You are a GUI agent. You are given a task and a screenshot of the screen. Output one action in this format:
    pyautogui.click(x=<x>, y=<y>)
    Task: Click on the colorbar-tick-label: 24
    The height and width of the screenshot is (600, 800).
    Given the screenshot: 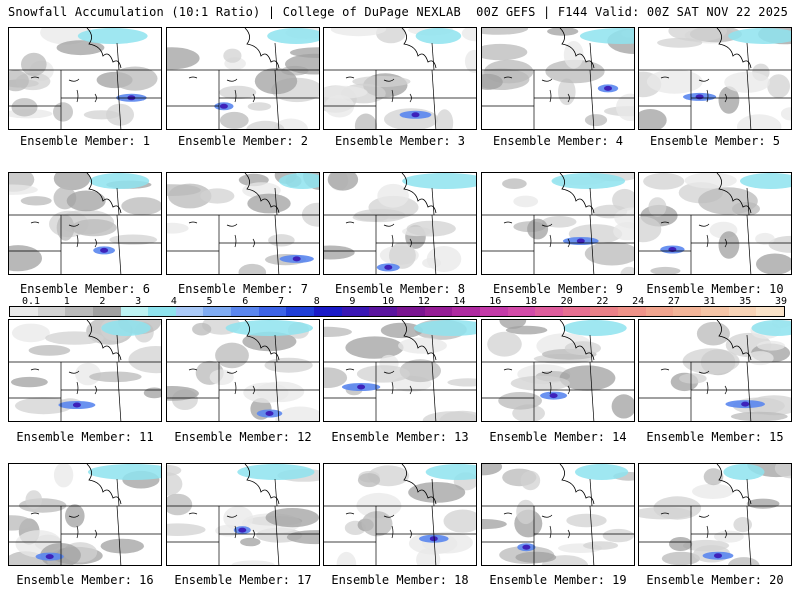 What is the action you would take?
    pyautogui.click(x=638, y=301)
    